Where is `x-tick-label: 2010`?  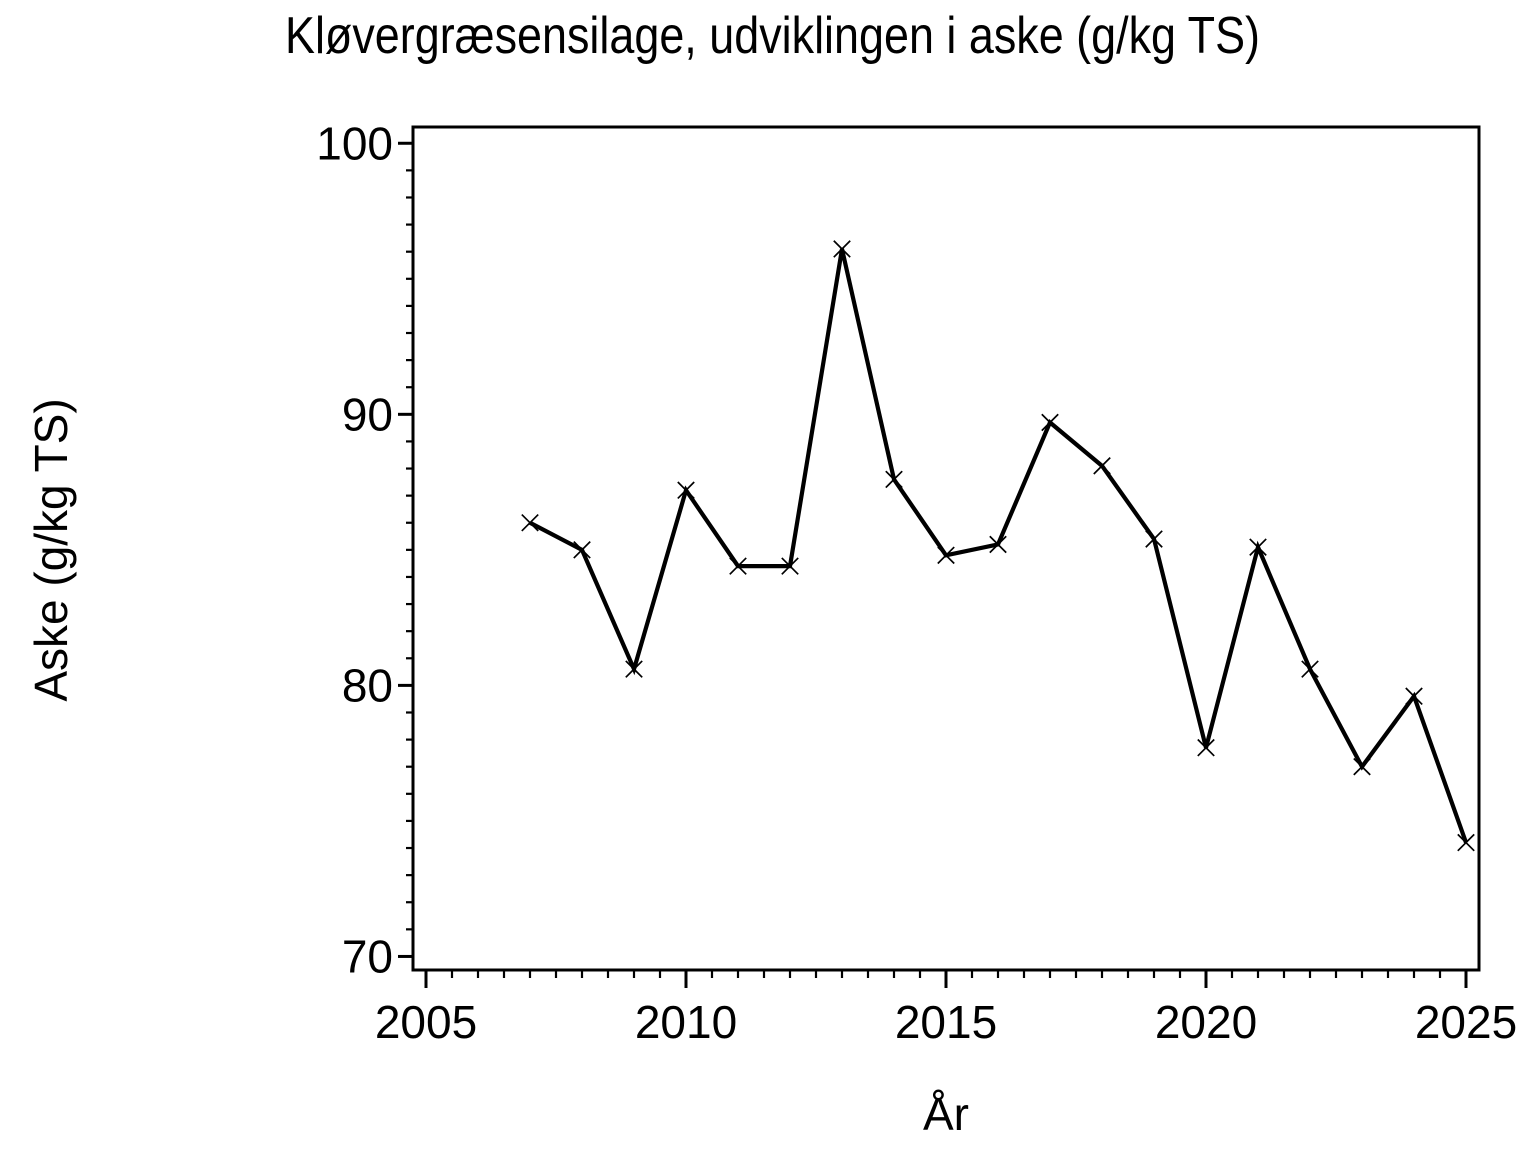 x-tick-label: 2010 is located at coordinates (686, 1022).